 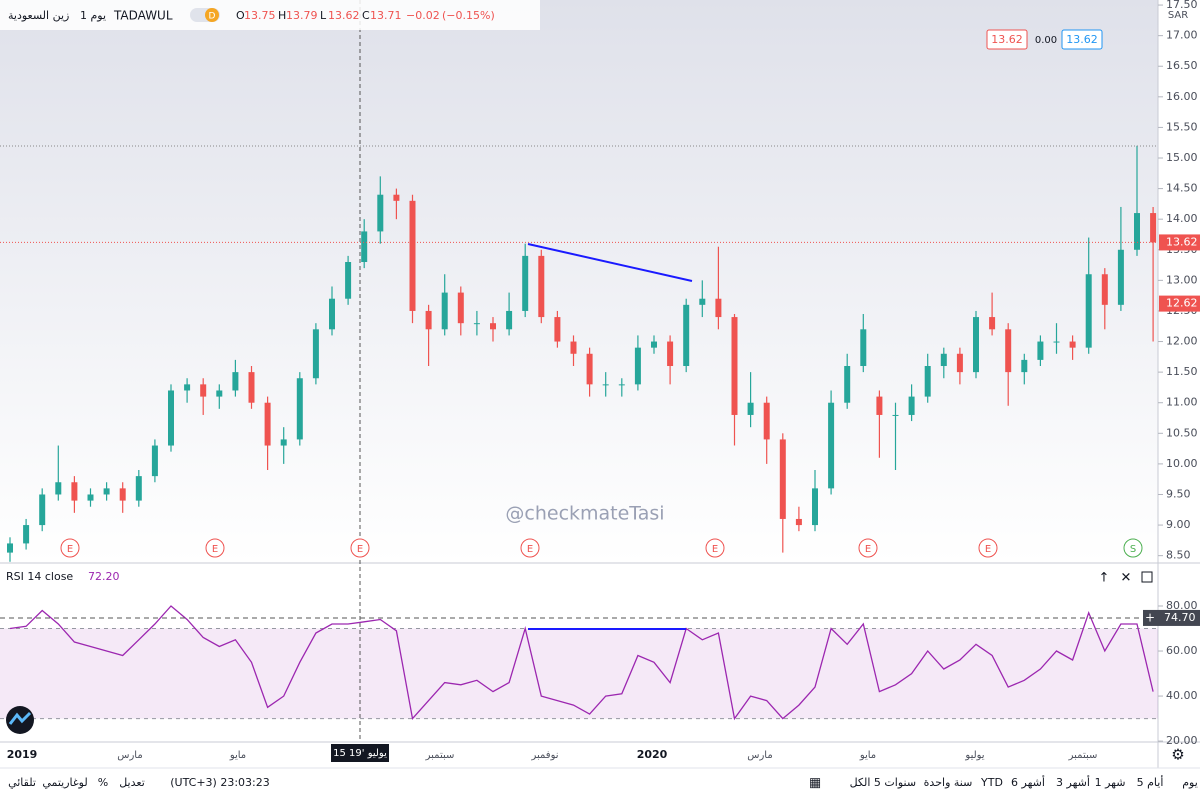 I want to click on range-button: 1 شهر, so click(x=1110, y=782).